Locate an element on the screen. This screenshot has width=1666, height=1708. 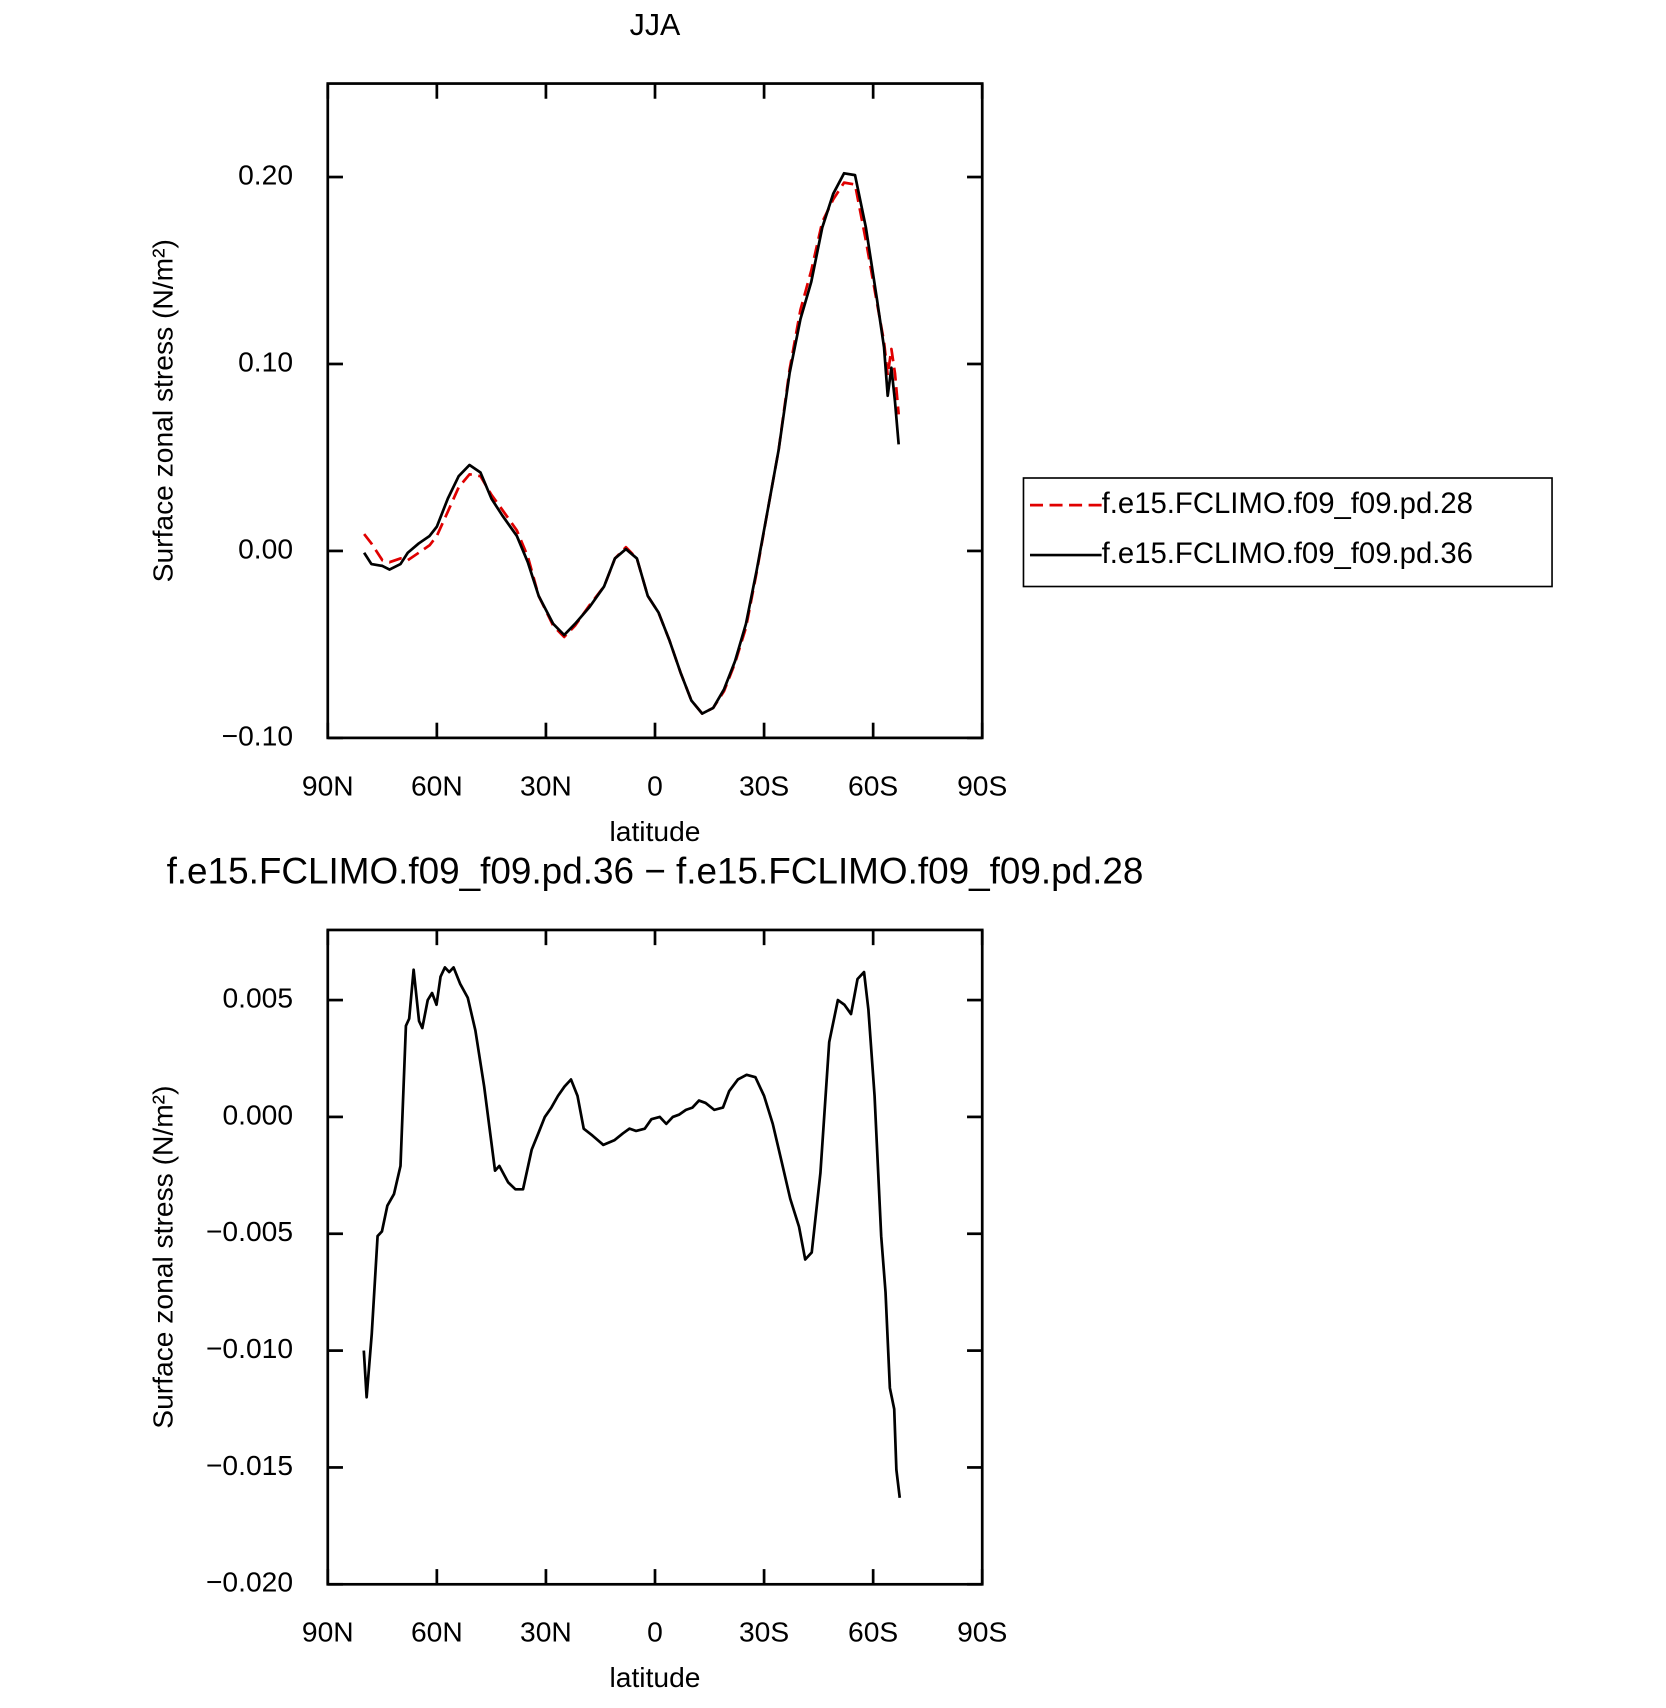
legend-label: f.e15.FCLIMO.f09_f09.pd.28 is located at coordinates (1287, 503).